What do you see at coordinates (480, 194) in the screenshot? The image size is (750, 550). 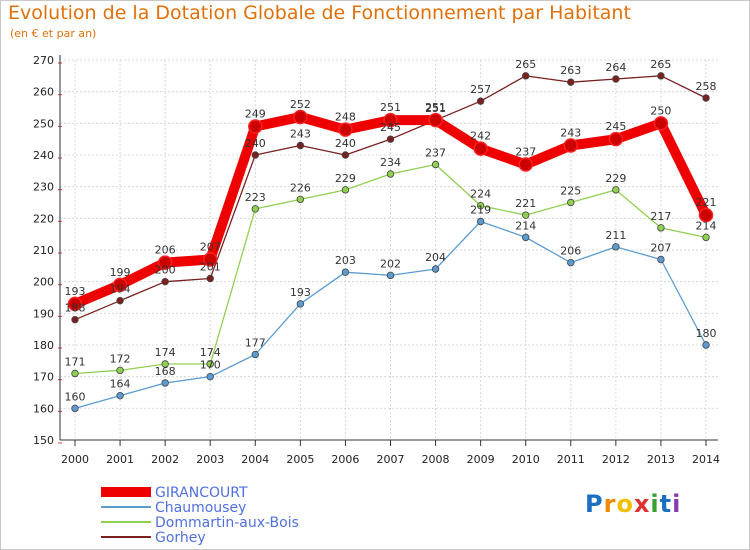 I see `data-label: 224` at bounding box center [480, 194].